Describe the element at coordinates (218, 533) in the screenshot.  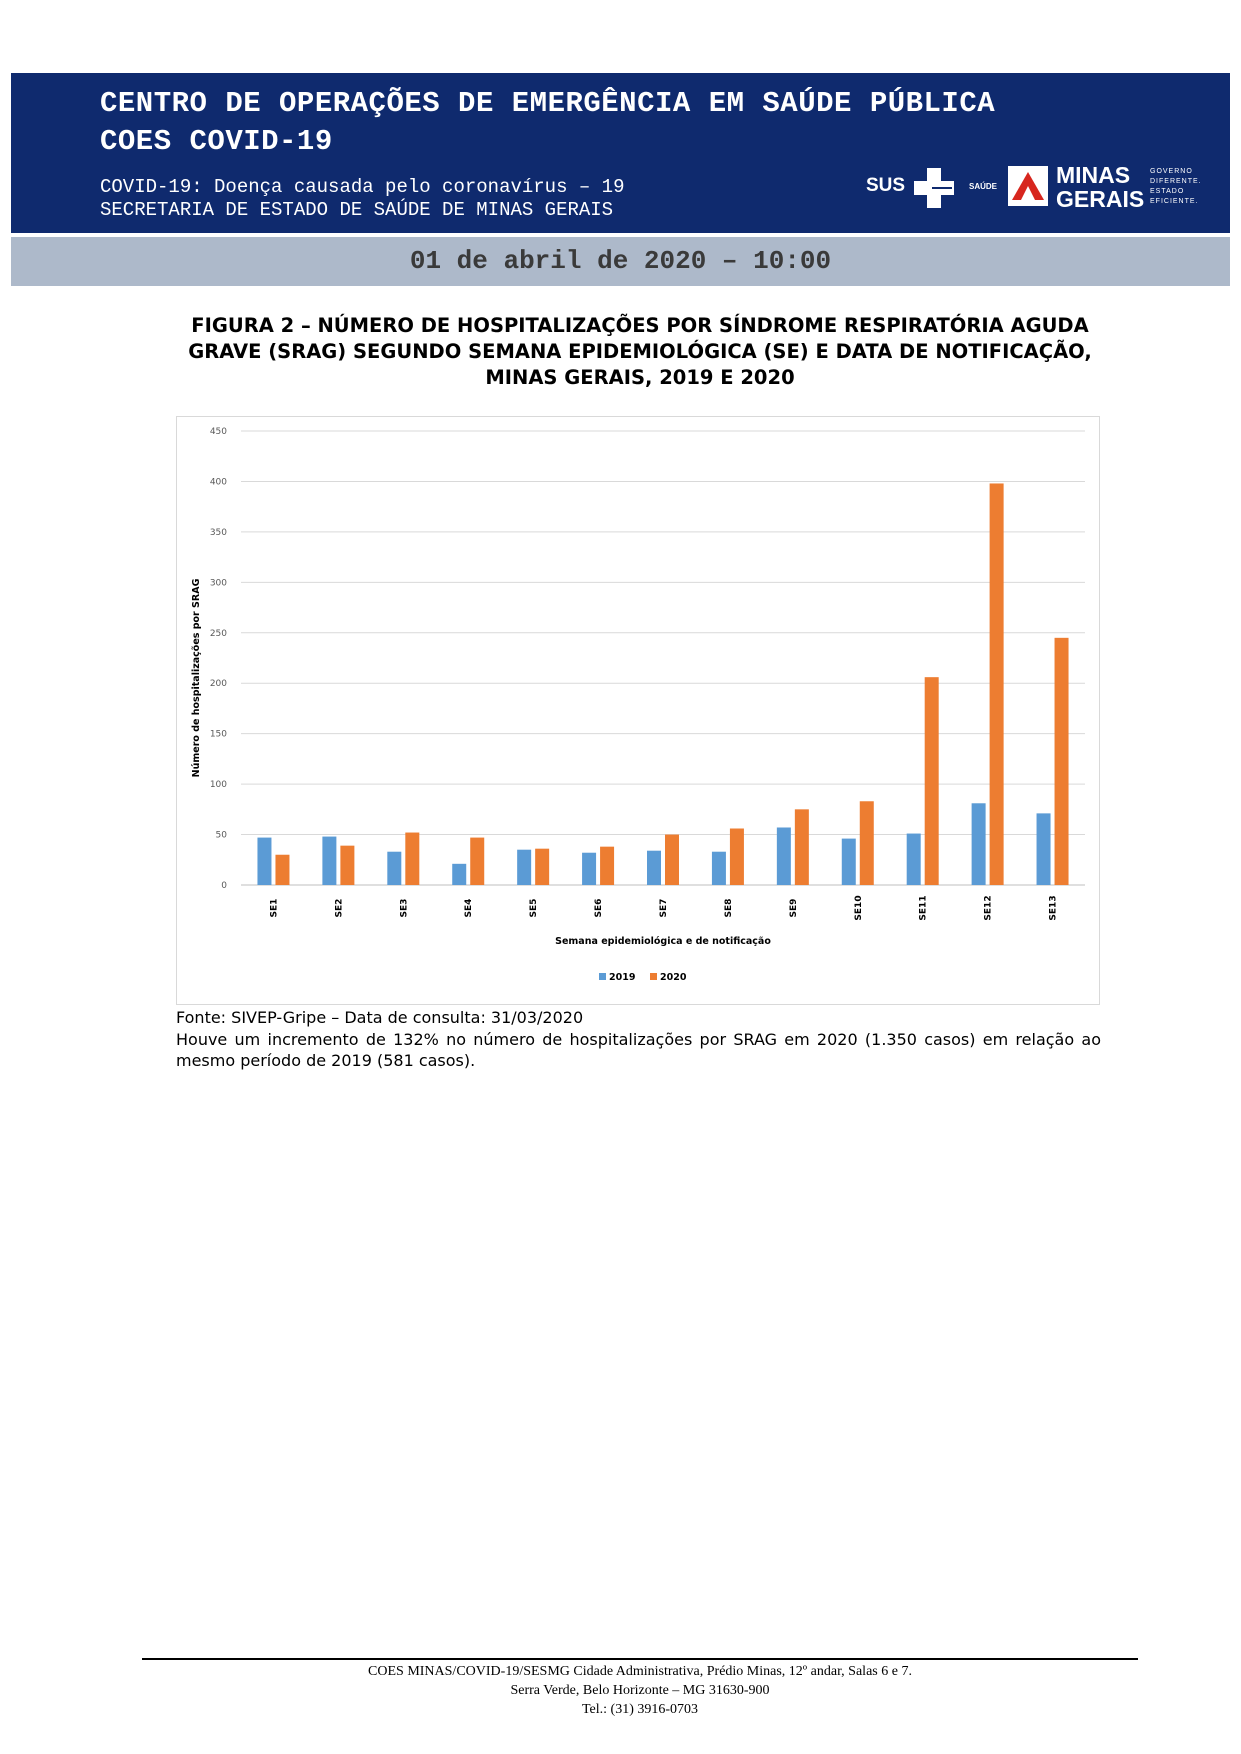
I see `y-tick-label: 350` at that location.